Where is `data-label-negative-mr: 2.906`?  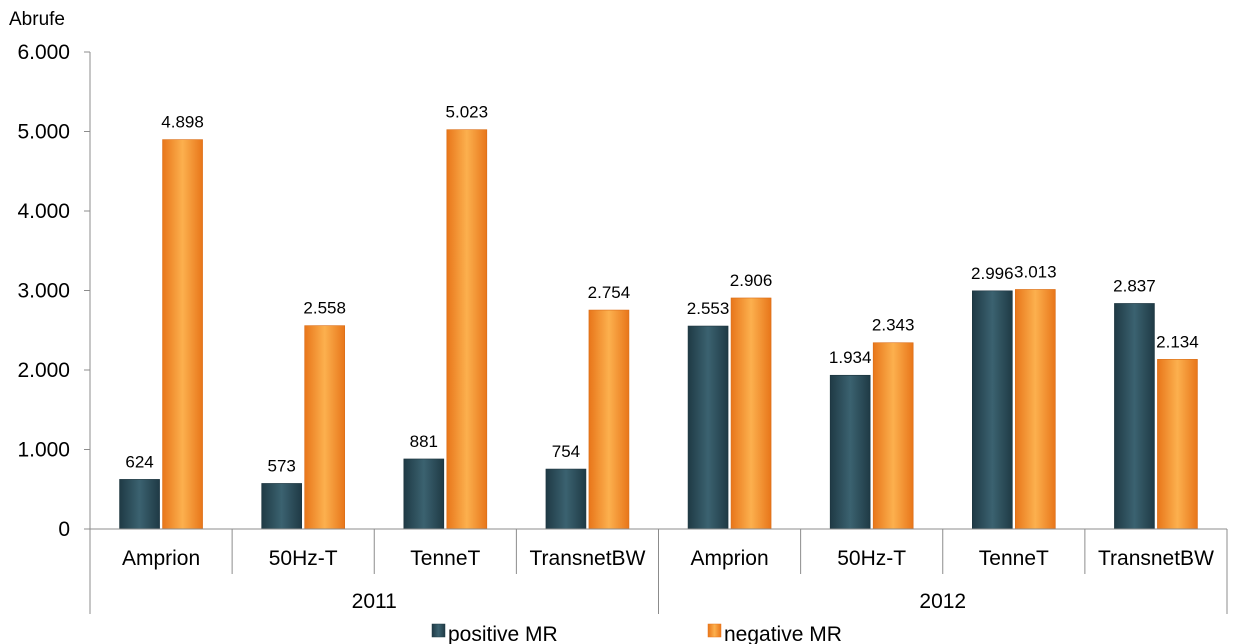 data-label-negative-mr: 2.906 is located at coordinates (751, 280).